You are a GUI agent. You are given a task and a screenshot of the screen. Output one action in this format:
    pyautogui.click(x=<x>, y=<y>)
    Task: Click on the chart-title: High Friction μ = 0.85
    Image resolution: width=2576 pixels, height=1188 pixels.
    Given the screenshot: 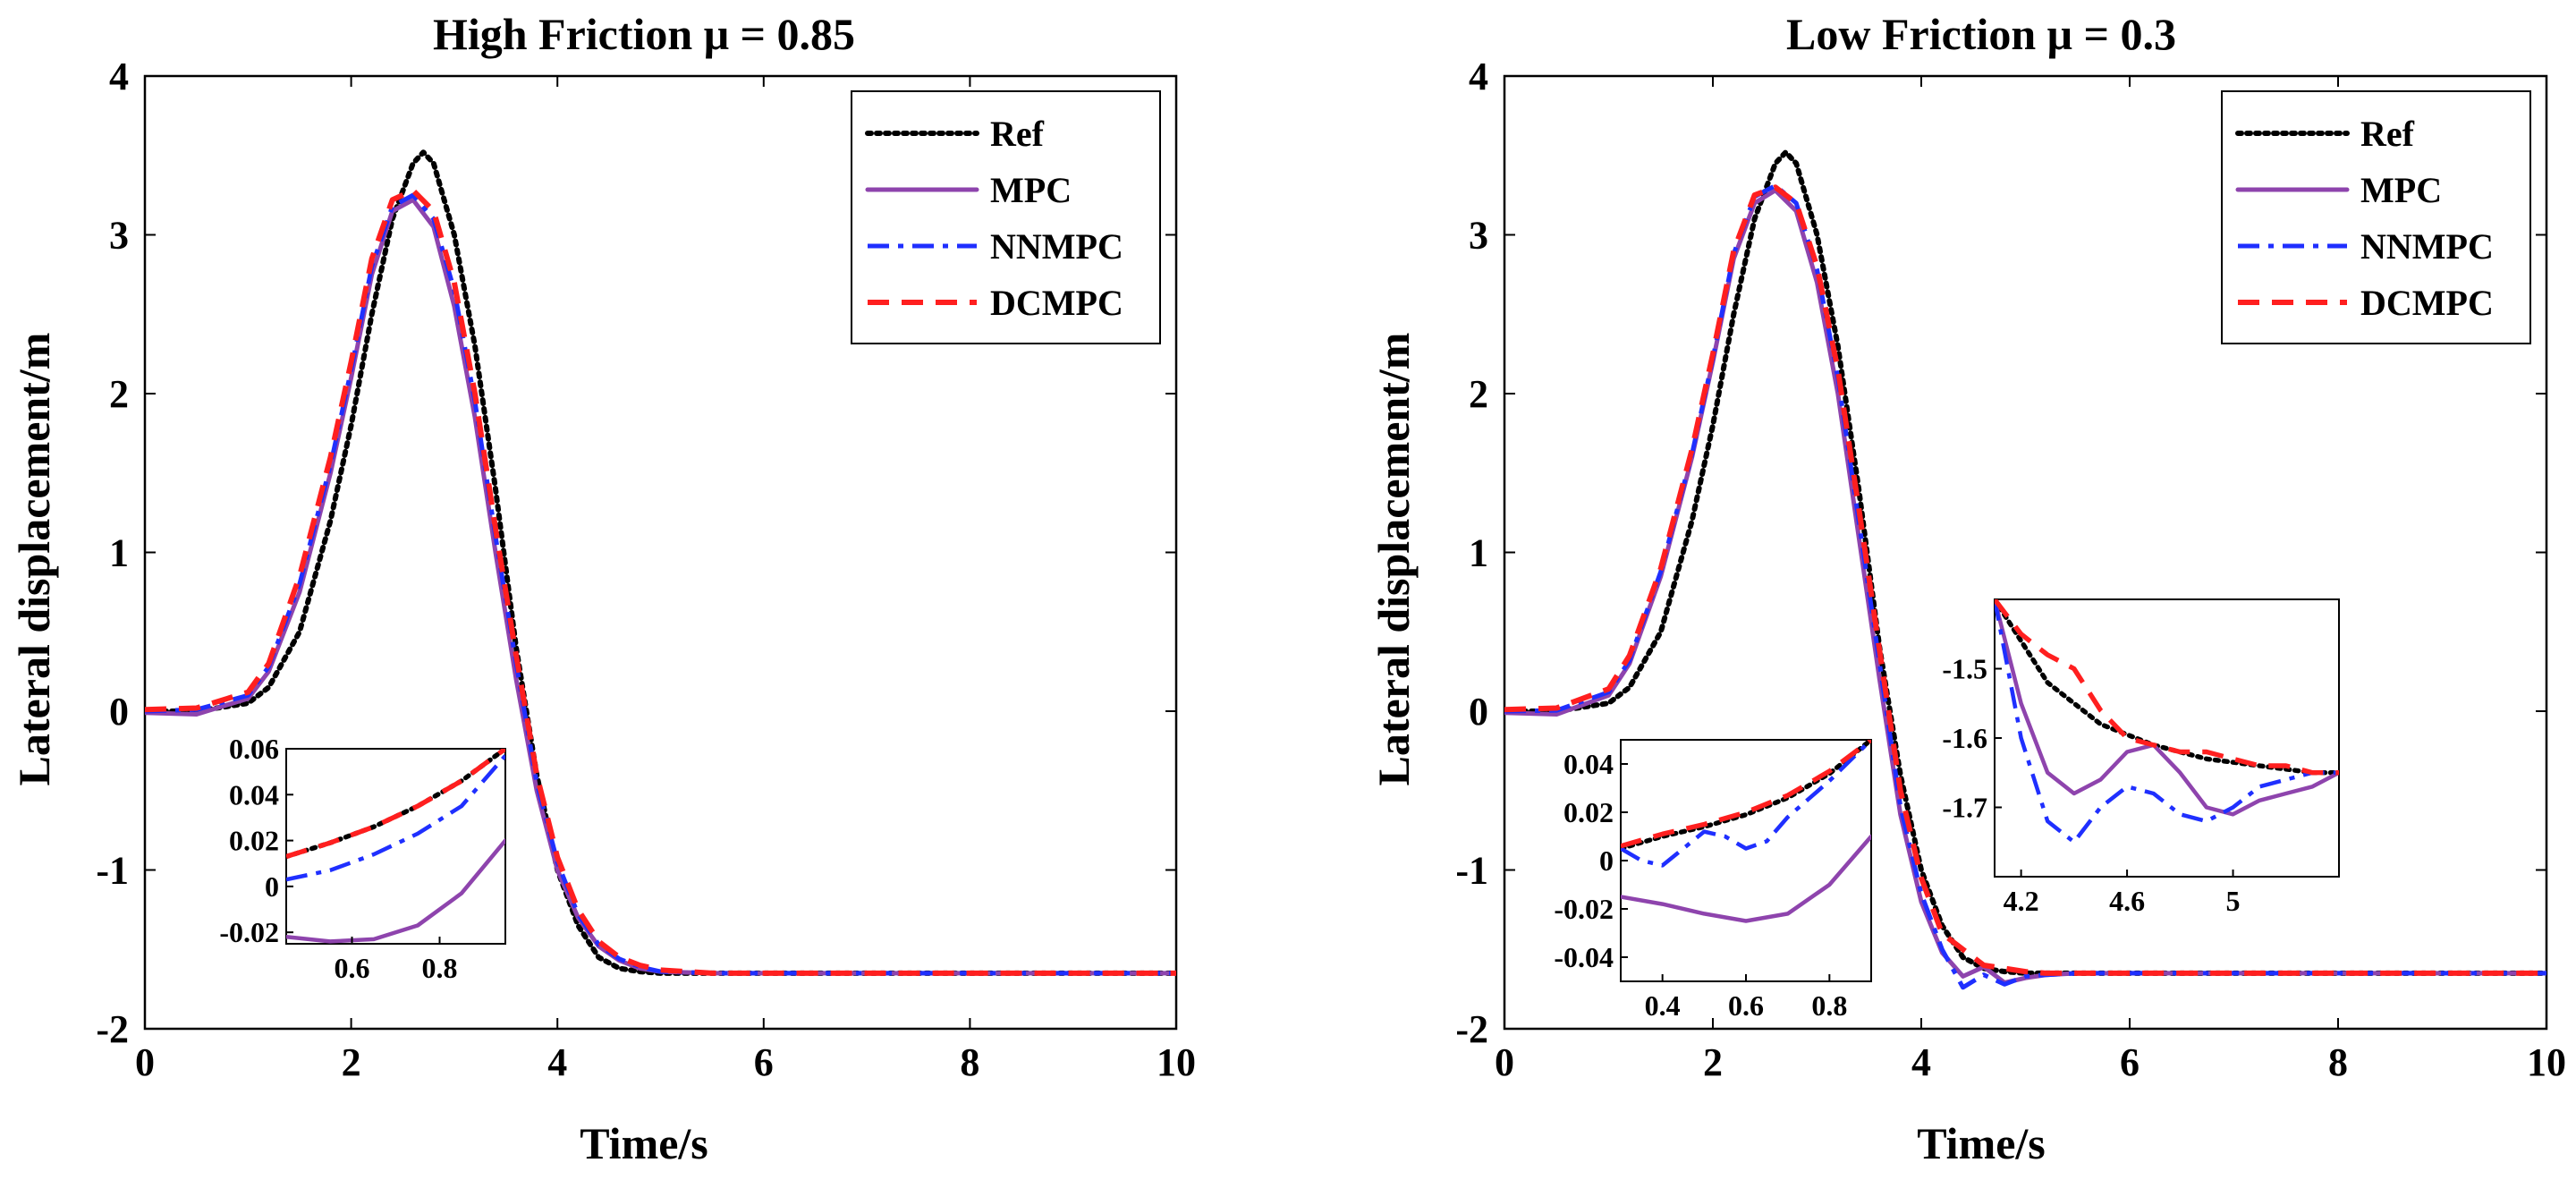 What is the action you would take?
    pyautogui.click(x=644, y=34)
    